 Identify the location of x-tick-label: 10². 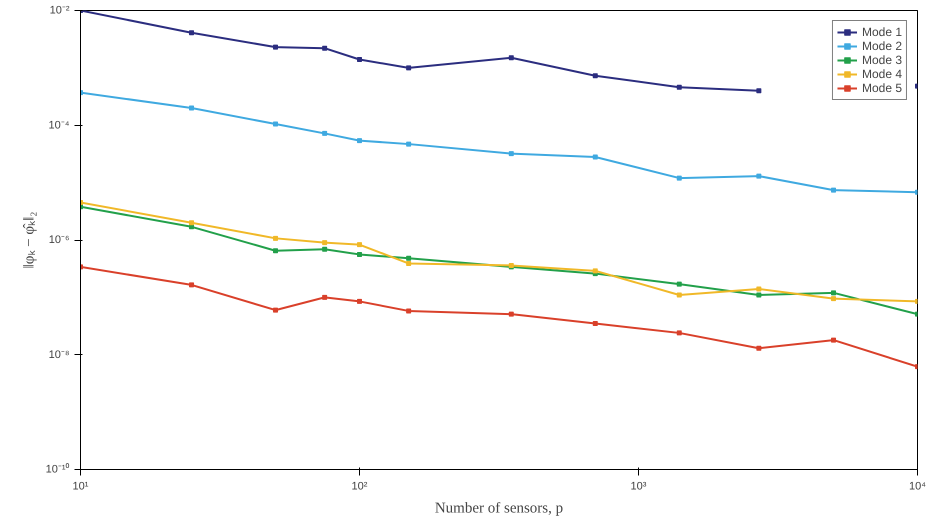
(360, 486).